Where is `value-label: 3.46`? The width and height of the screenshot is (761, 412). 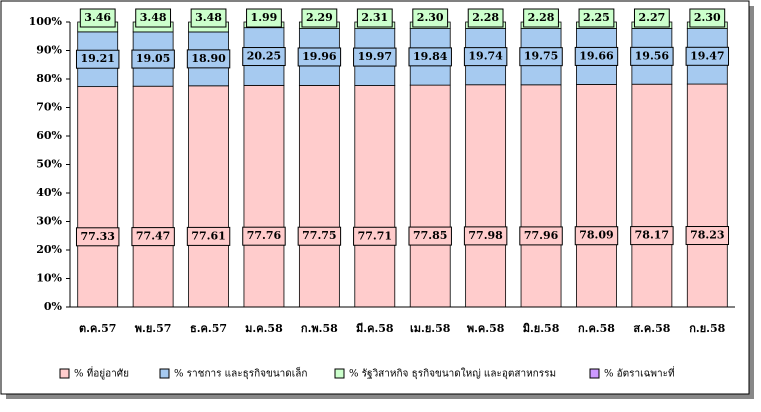 value-label: 3.46 is located at coordinates (97, 17).